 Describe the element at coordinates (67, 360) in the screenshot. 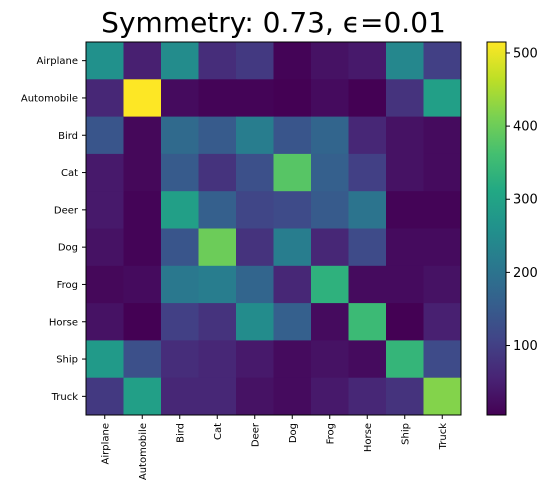

I see `y-tick-label: Ship` at that location.